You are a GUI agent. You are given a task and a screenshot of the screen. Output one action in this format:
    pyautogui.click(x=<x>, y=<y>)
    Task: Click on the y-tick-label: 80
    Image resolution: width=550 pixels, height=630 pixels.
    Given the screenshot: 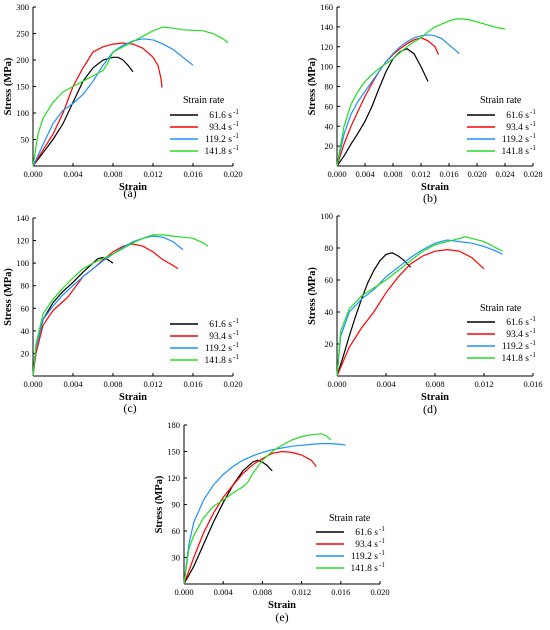 What is the action you would take?
    pyautogui.click(x=25, y=286)
    